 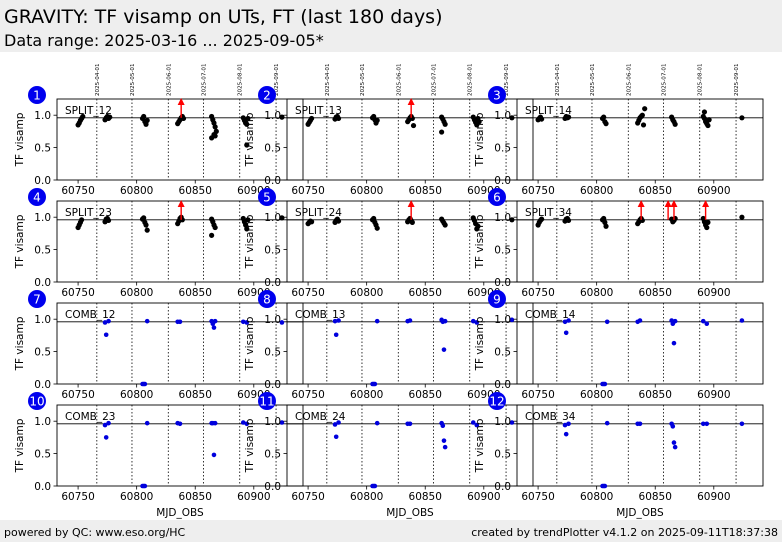 I want to click on data-range-subtitle: Data range: 2025-03-16 ... 2025-09-05*, so click(x=164, y=40).